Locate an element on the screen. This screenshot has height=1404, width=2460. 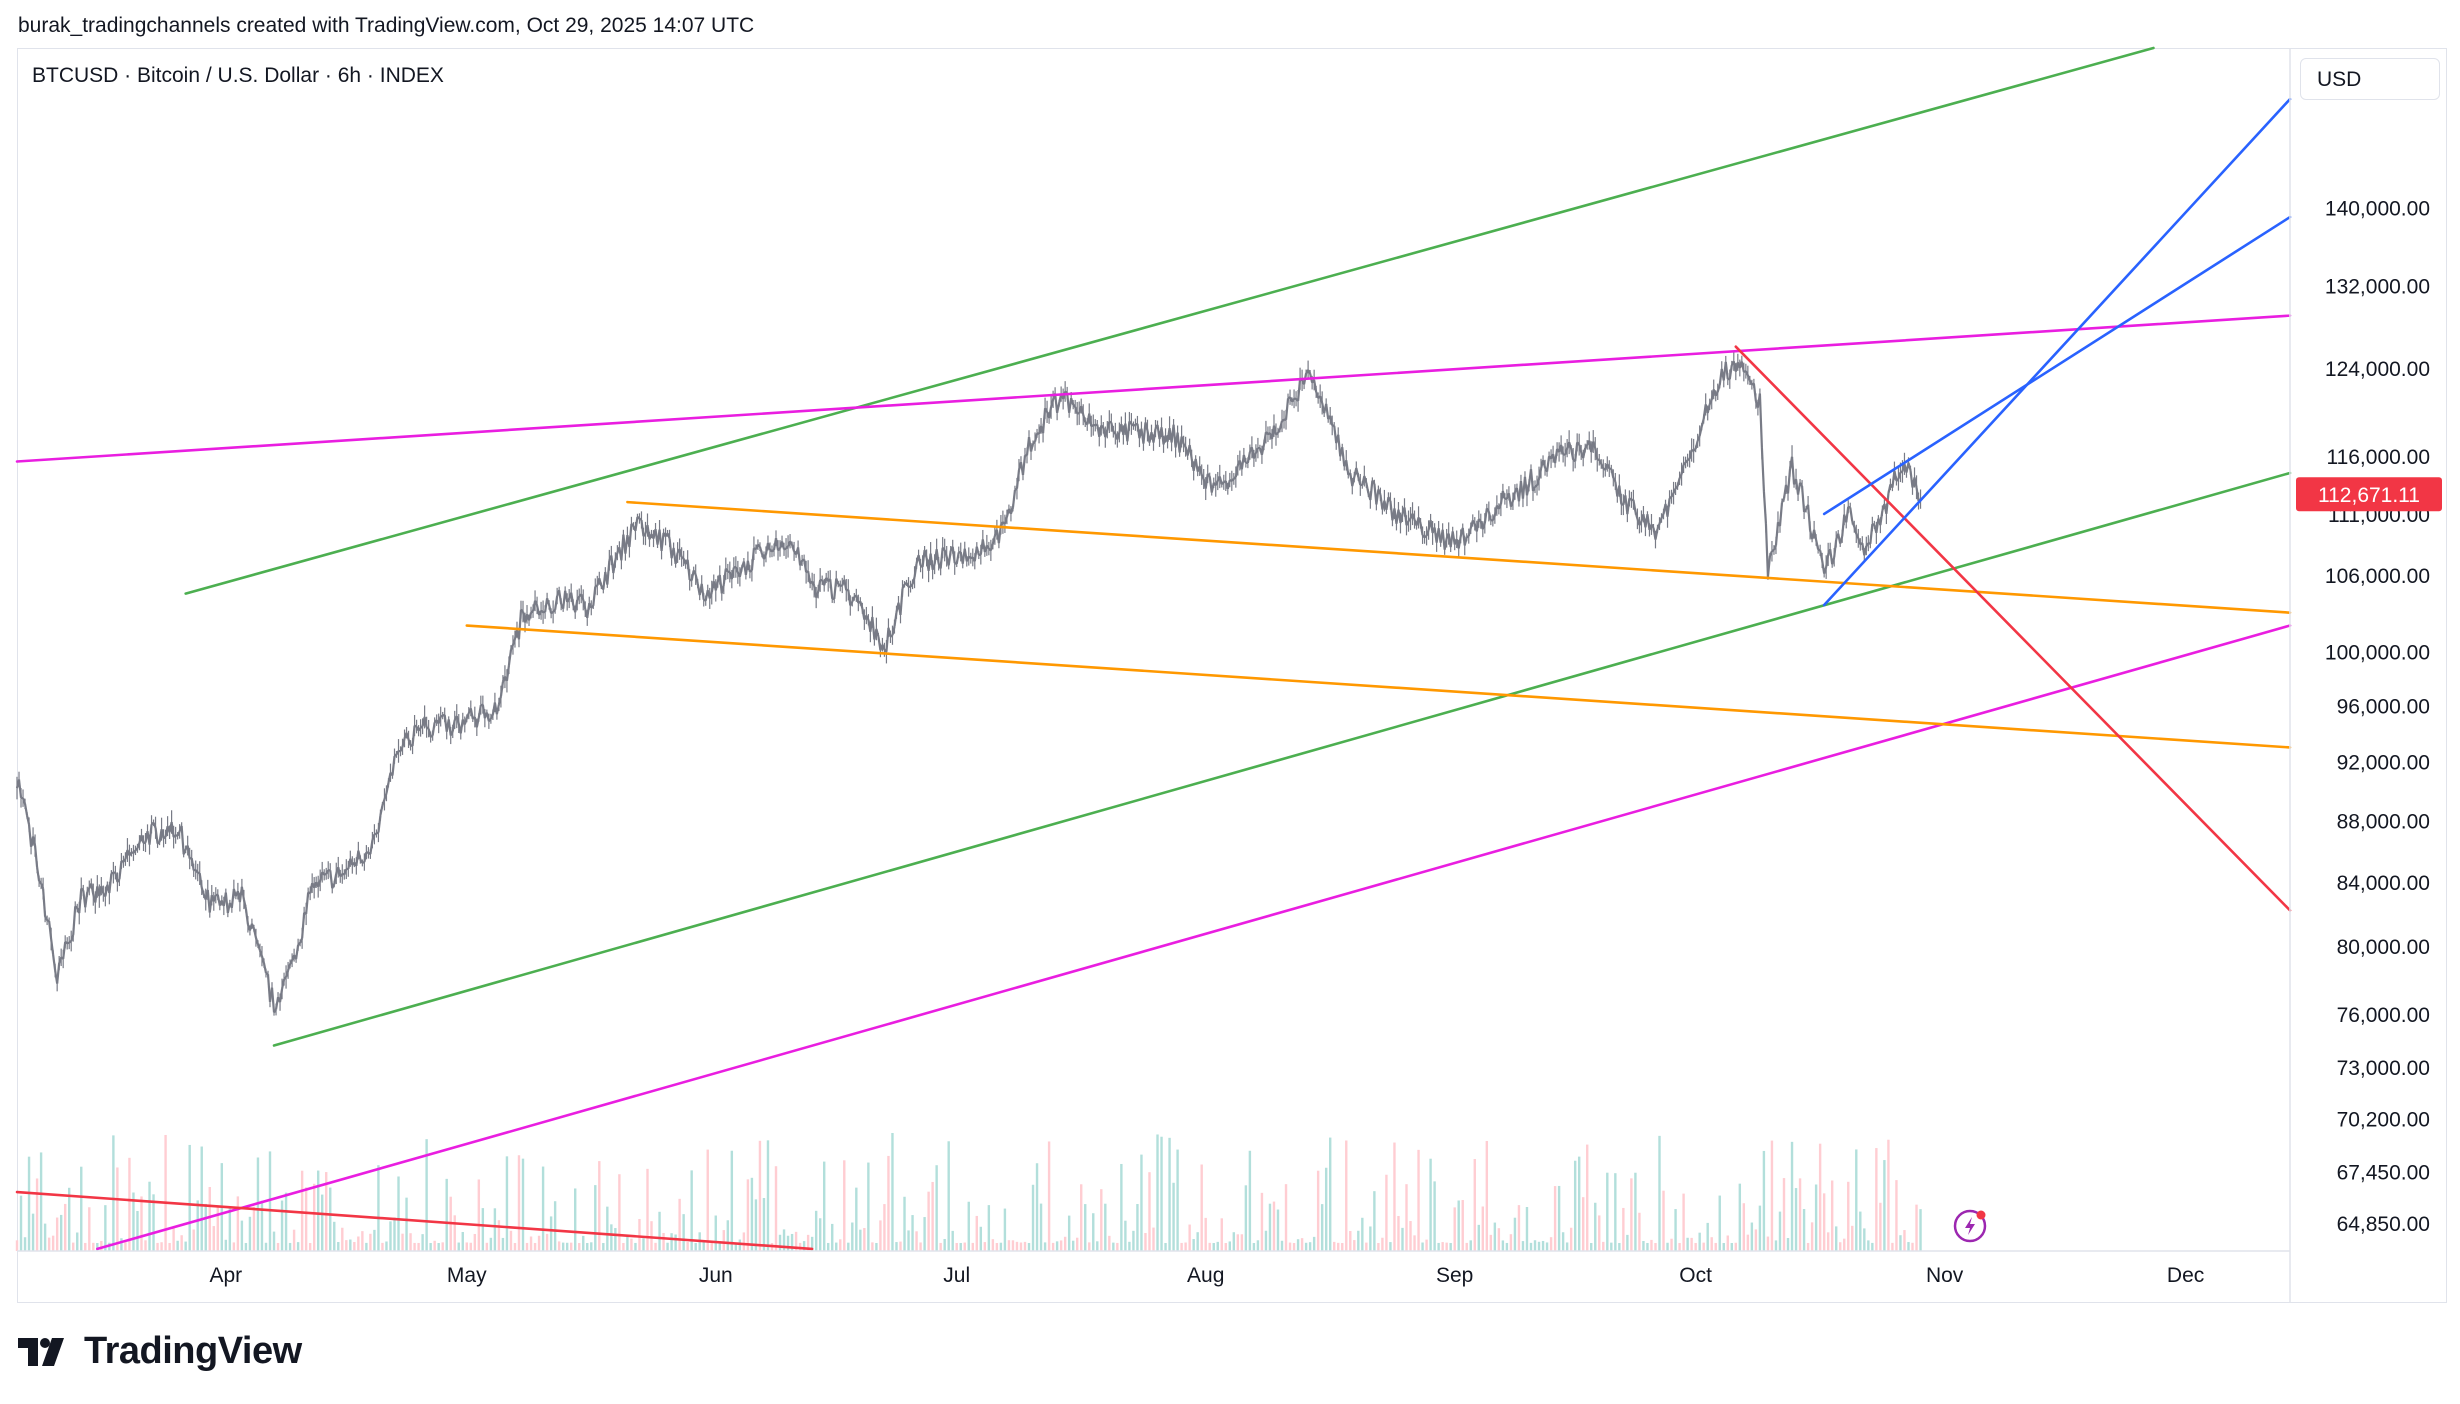
time-axis: Apr May Jun Jul Aug Sep Oct Nov Dec is located at coordinates (1206, 1275).